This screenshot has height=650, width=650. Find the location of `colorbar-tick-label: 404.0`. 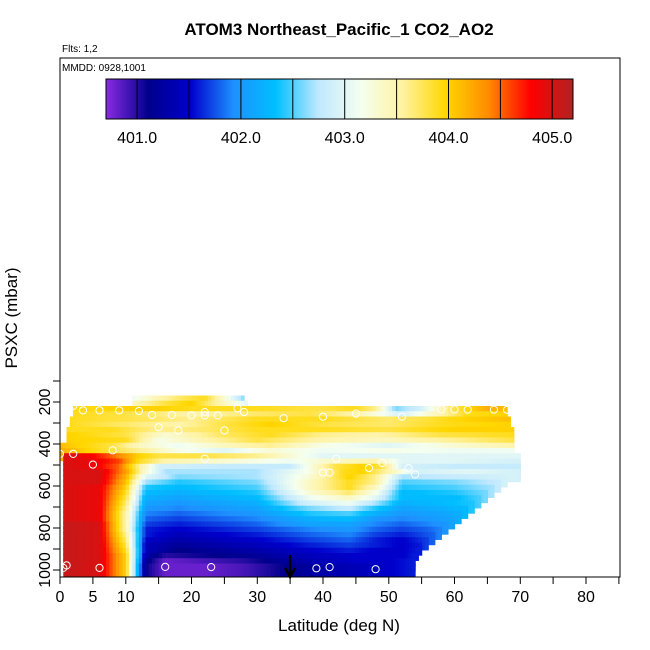

colorbar-tick-label: 404.0 is located at coordinates (448, 138).